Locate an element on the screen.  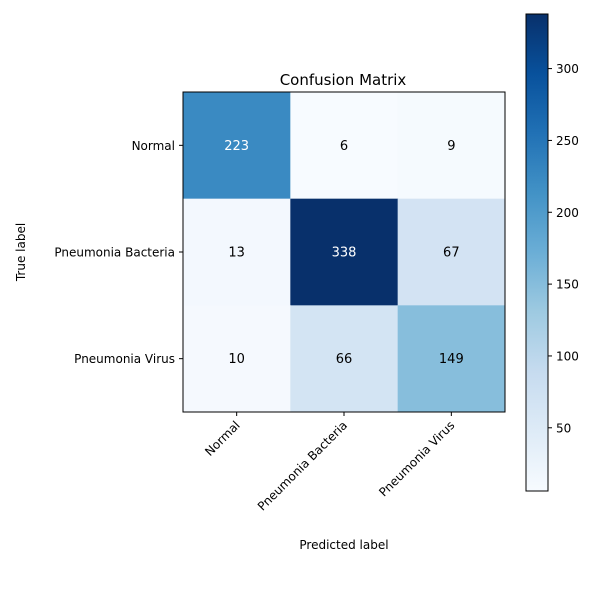
colorbar: 50 100 150 200 250 300 is located at coordinates (552, 252).